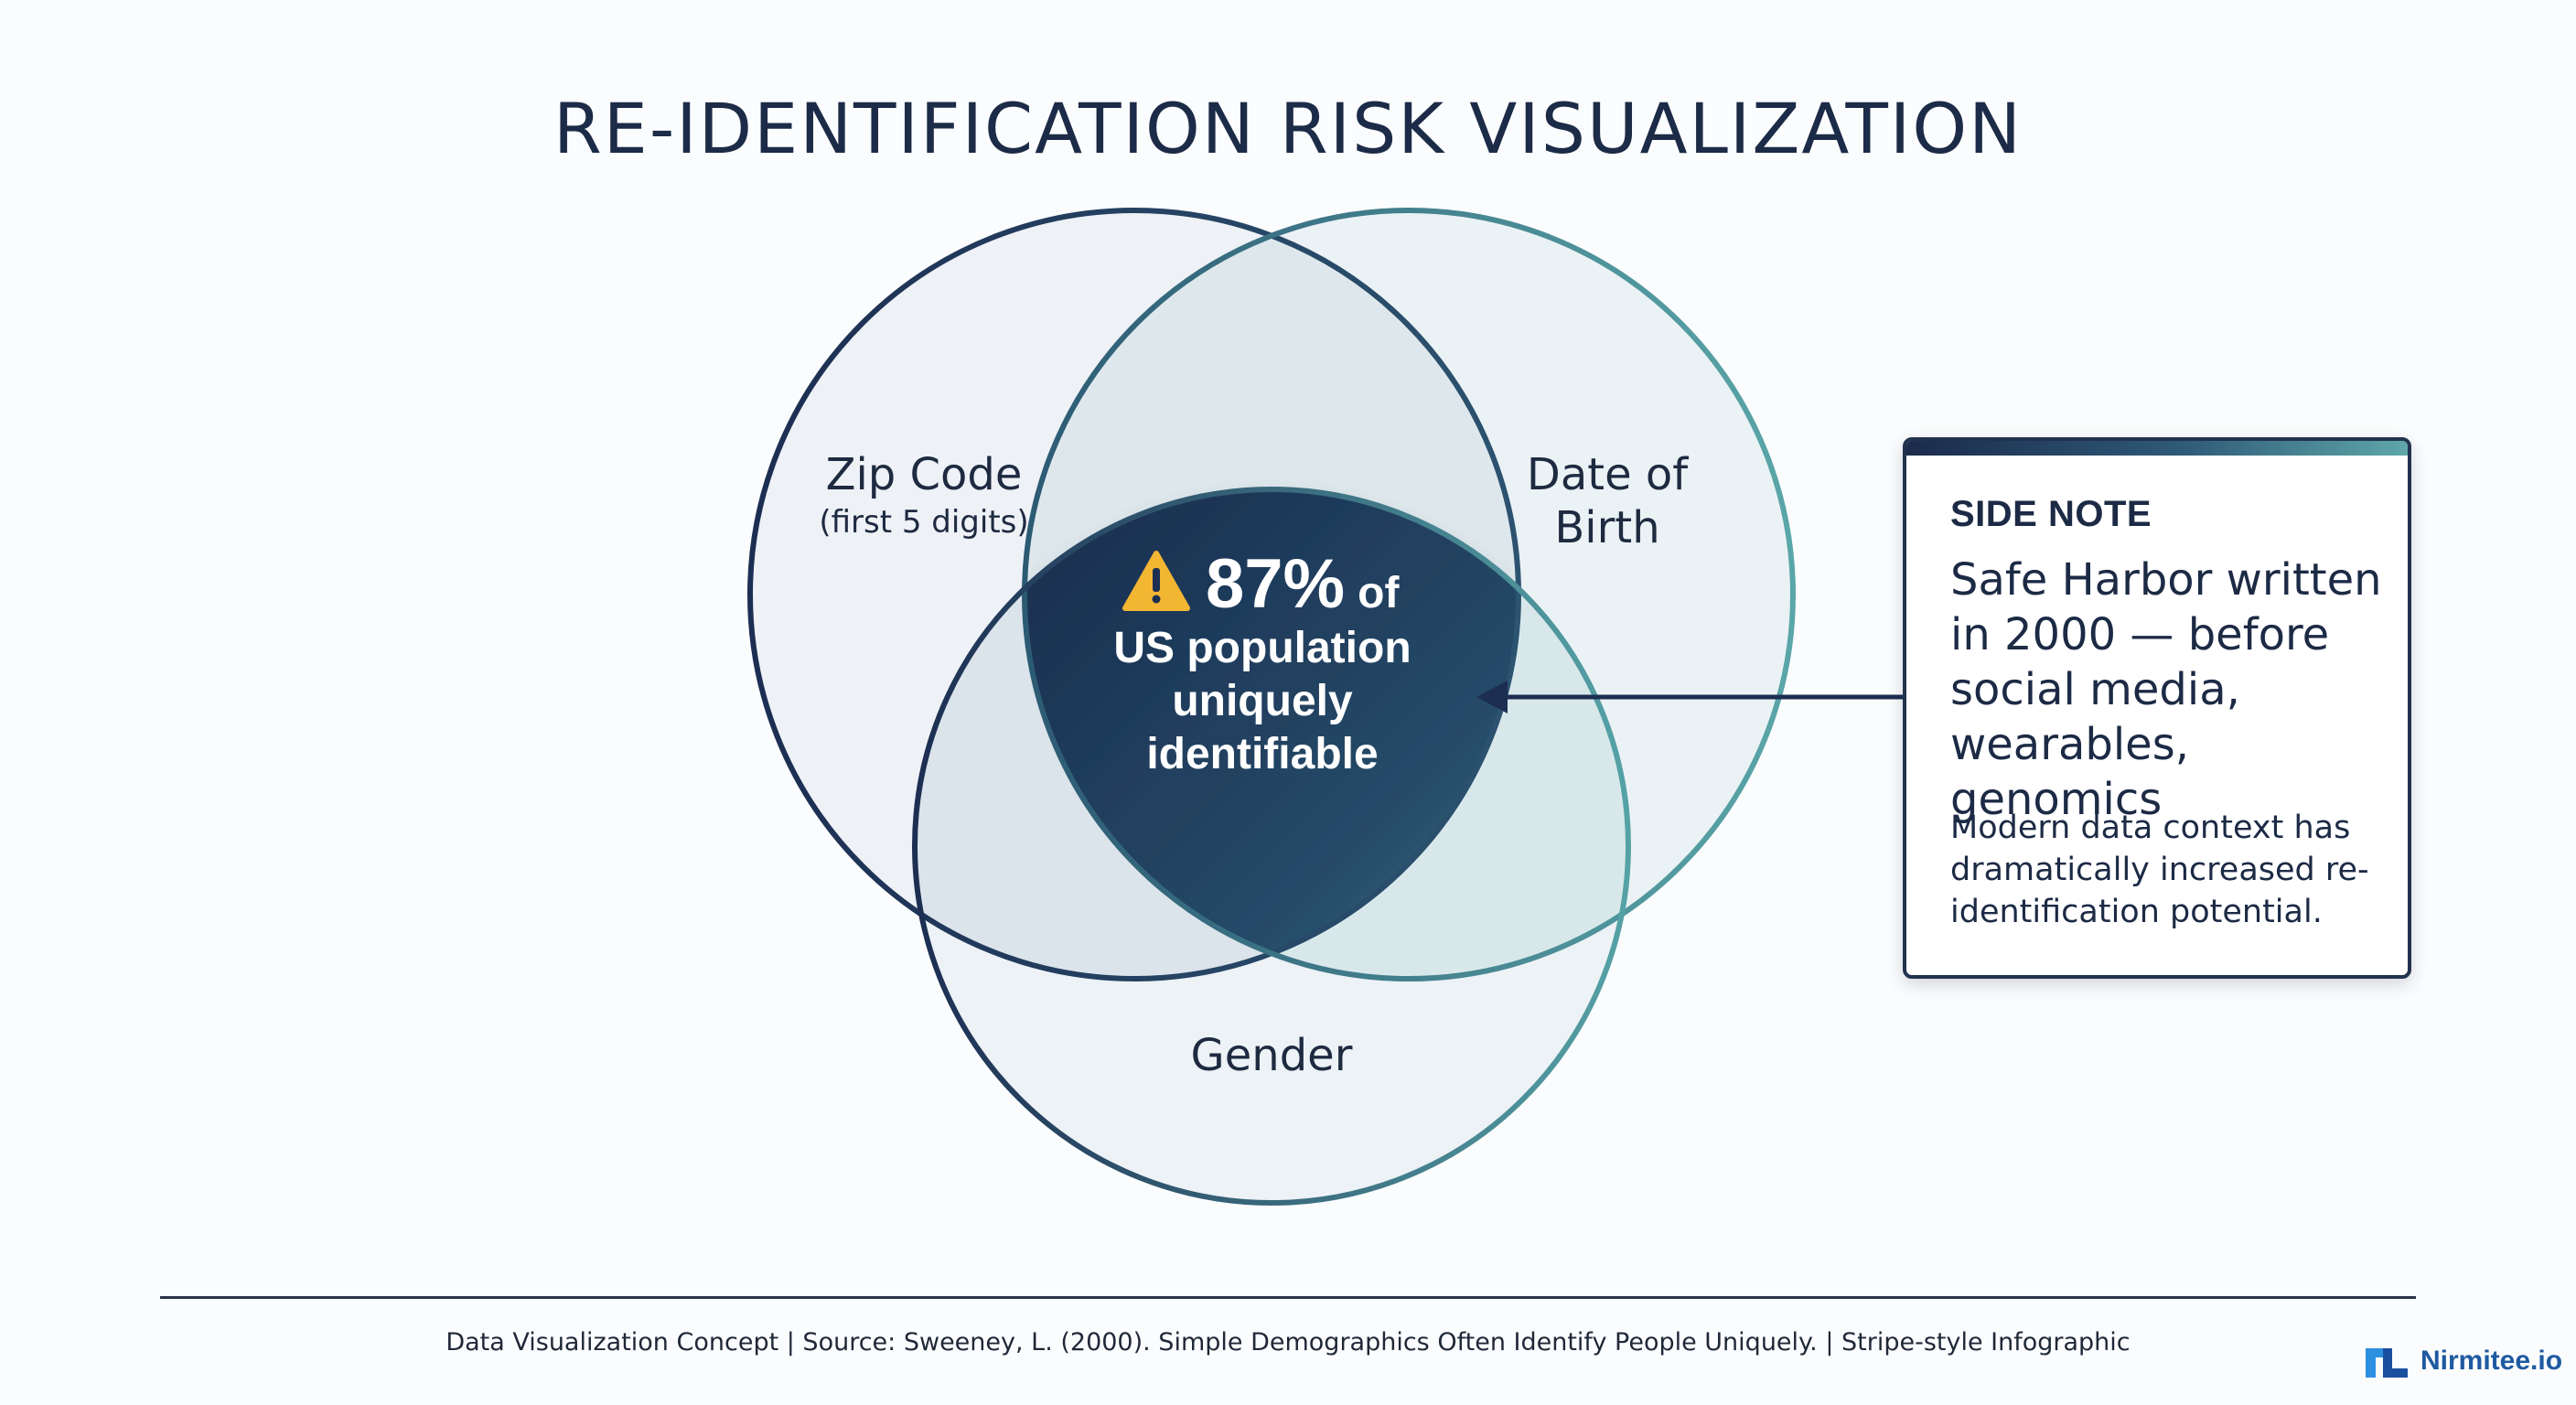  I want to click on label-gender: Gender, so click(1272, 1055).